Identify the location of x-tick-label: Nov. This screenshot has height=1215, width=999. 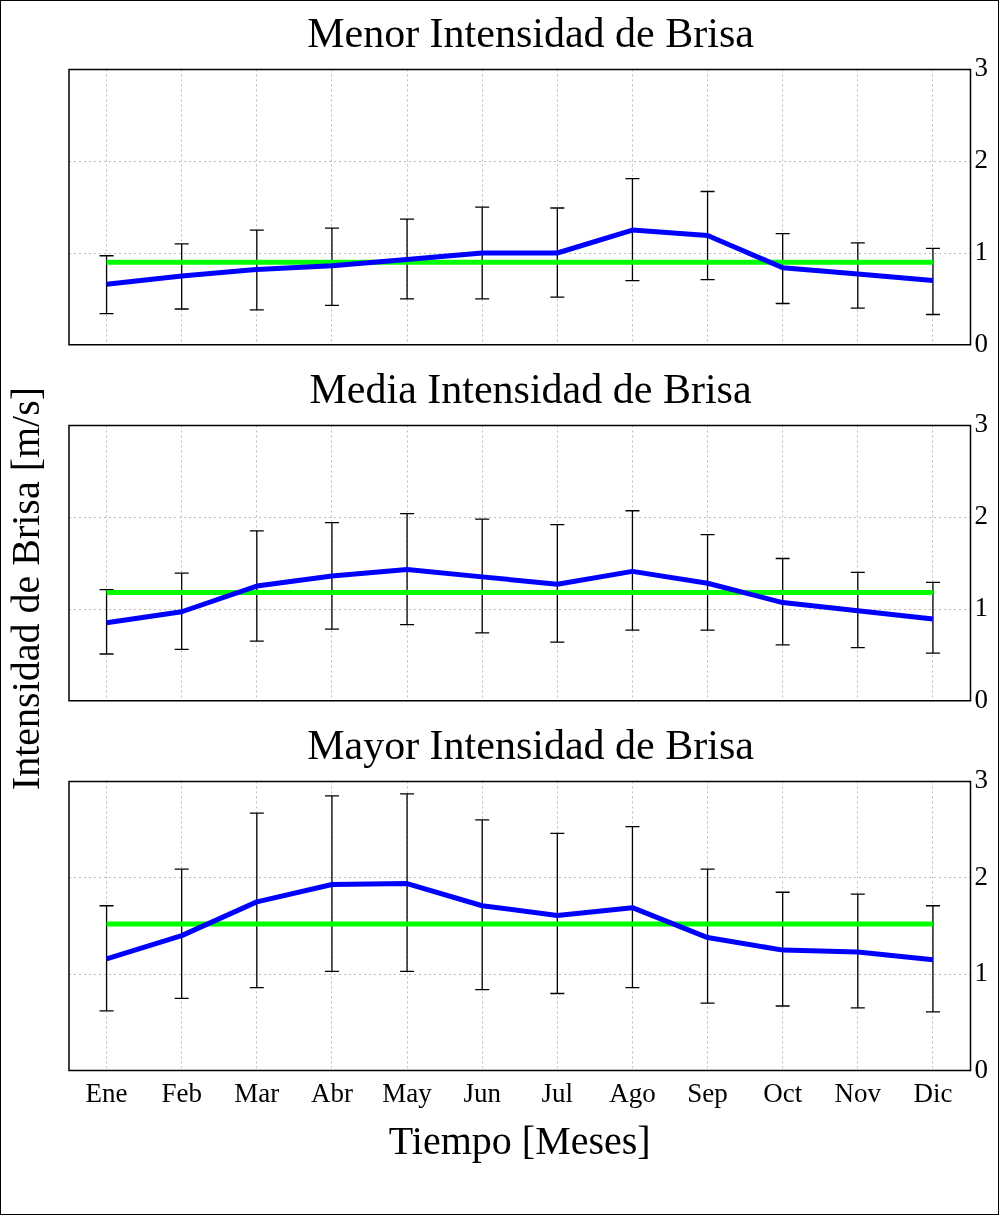
(858, 1092).